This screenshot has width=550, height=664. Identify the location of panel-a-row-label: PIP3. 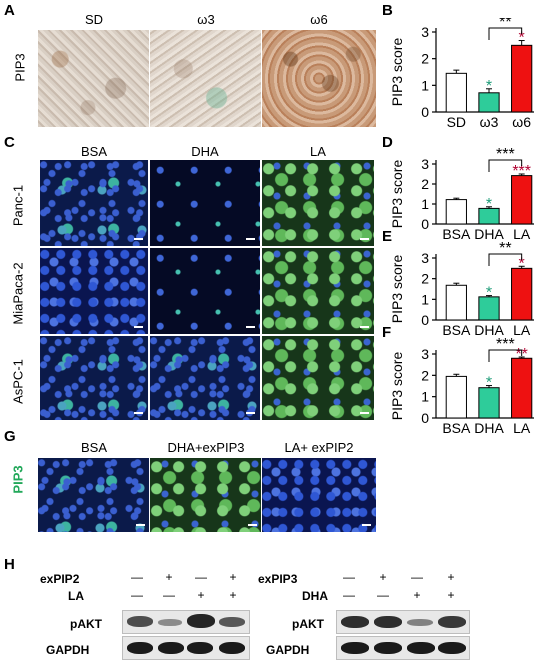
(20, 67).